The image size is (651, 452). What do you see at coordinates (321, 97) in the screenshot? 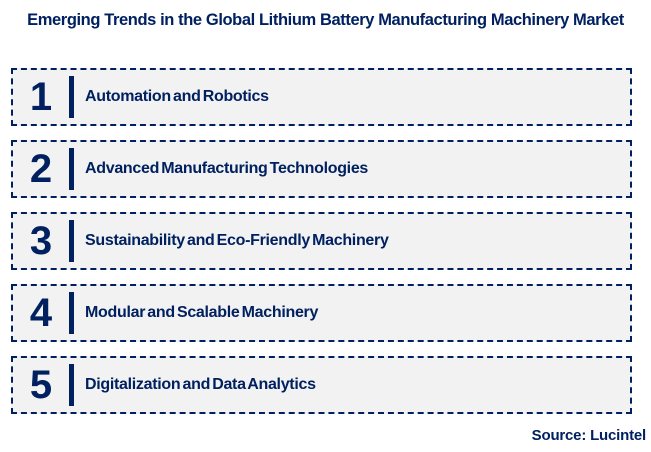
I see `trend-row: 1 Automation and Robotics` at bounding box center [321, 97].